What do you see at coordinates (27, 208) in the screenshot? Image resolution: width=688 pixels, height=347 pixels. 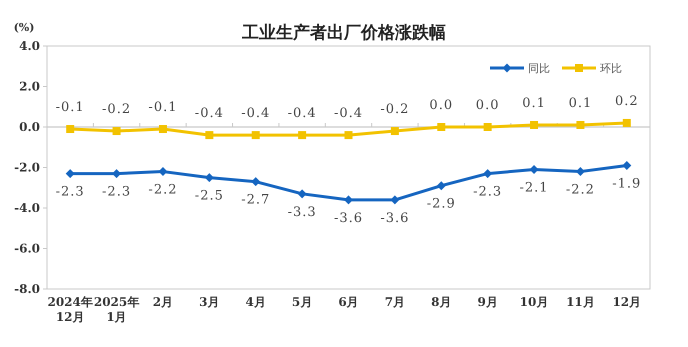 I see `y-tick-label: -4.0` at bounding box center [27, 208].